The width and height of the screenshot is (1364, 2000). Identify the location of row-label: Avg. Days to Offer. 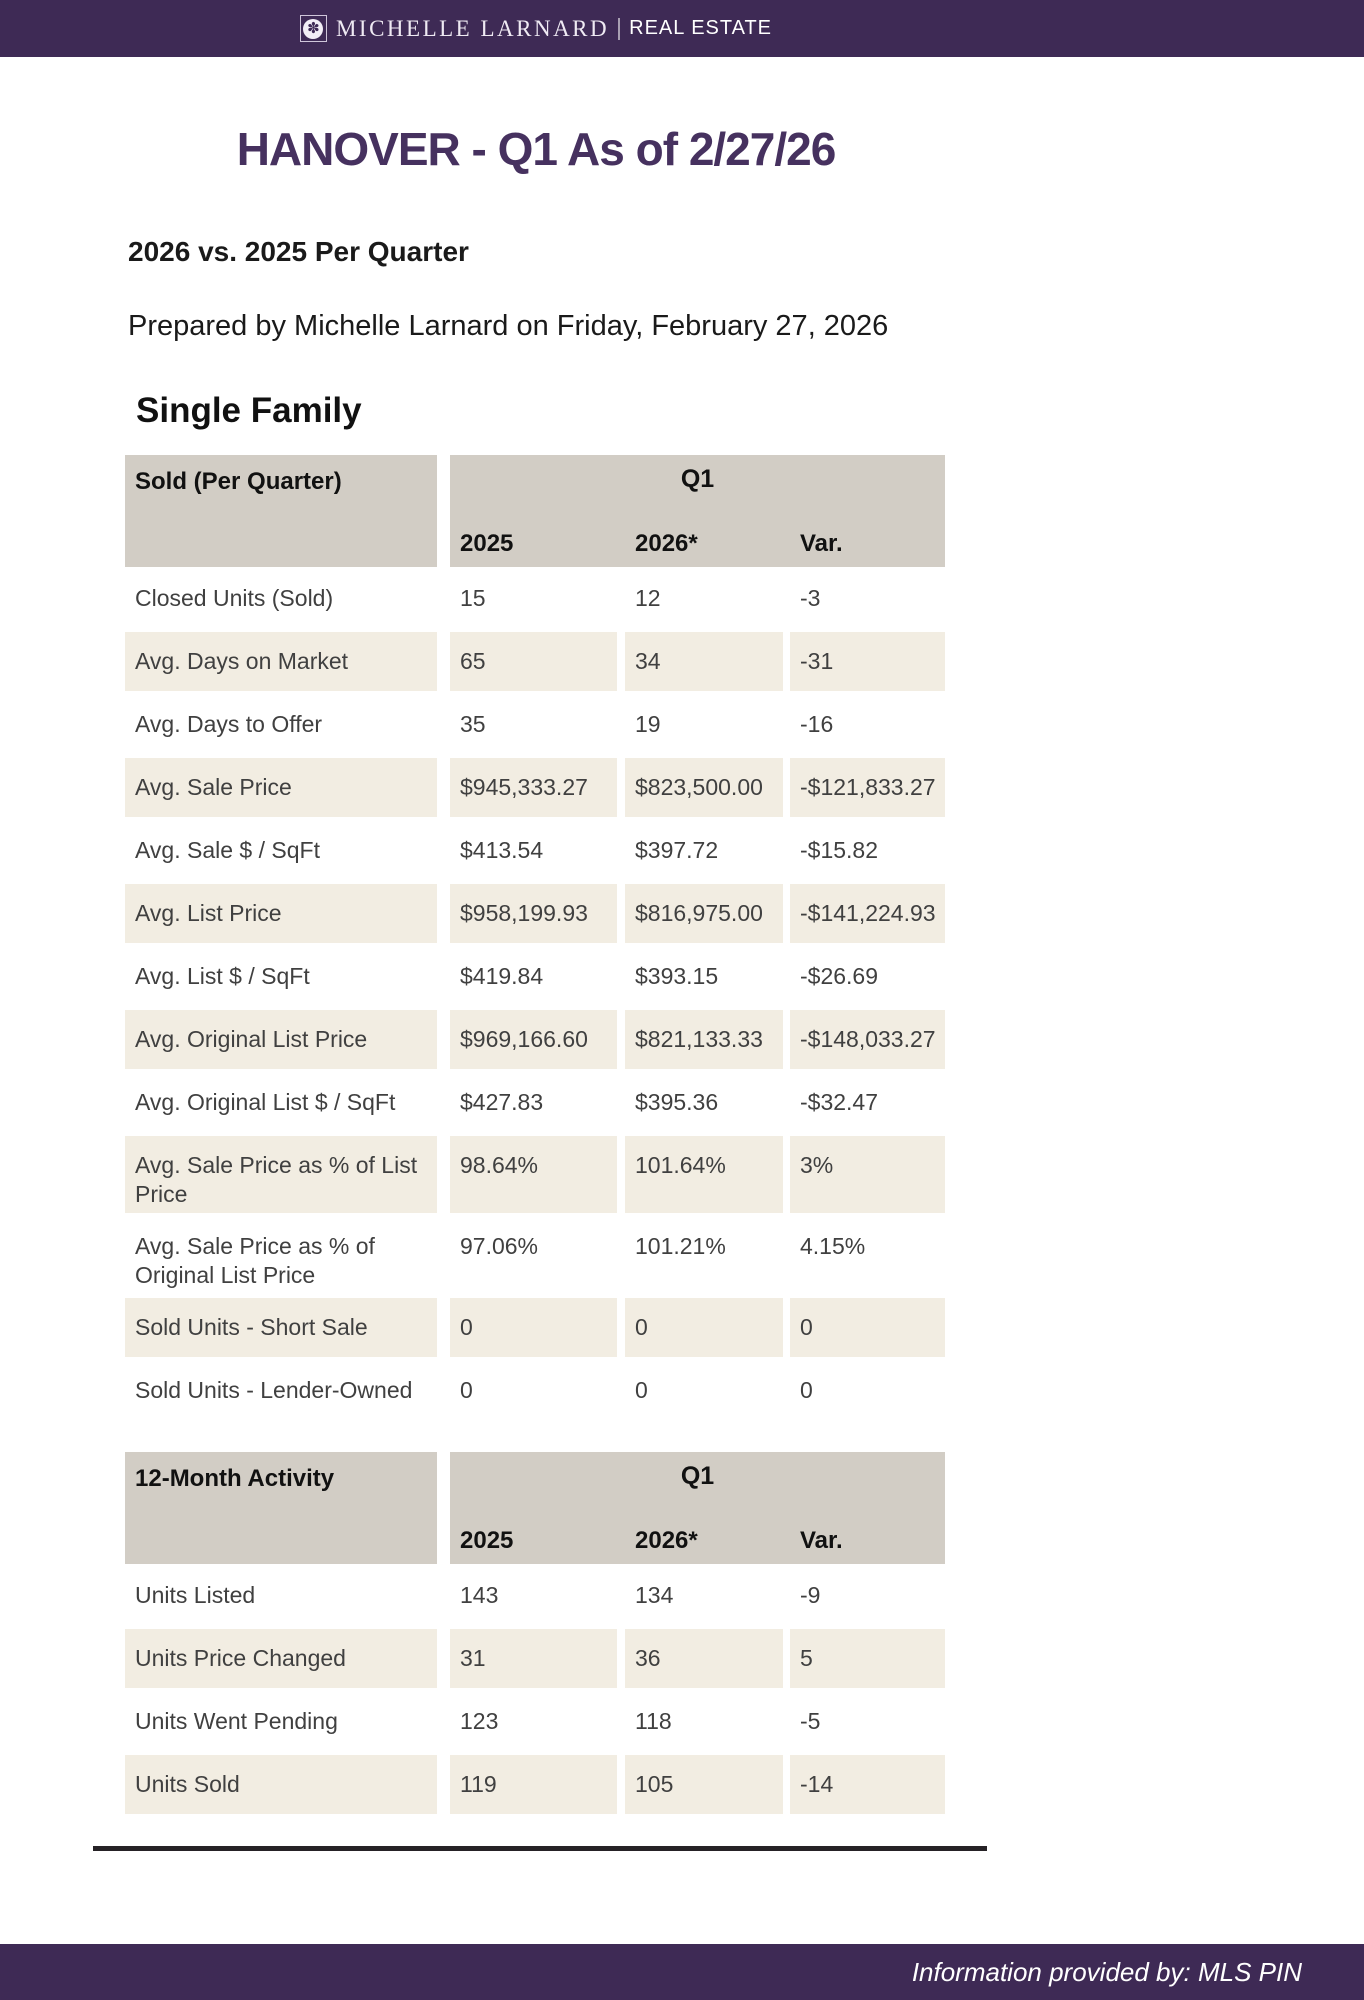
(281, 724).